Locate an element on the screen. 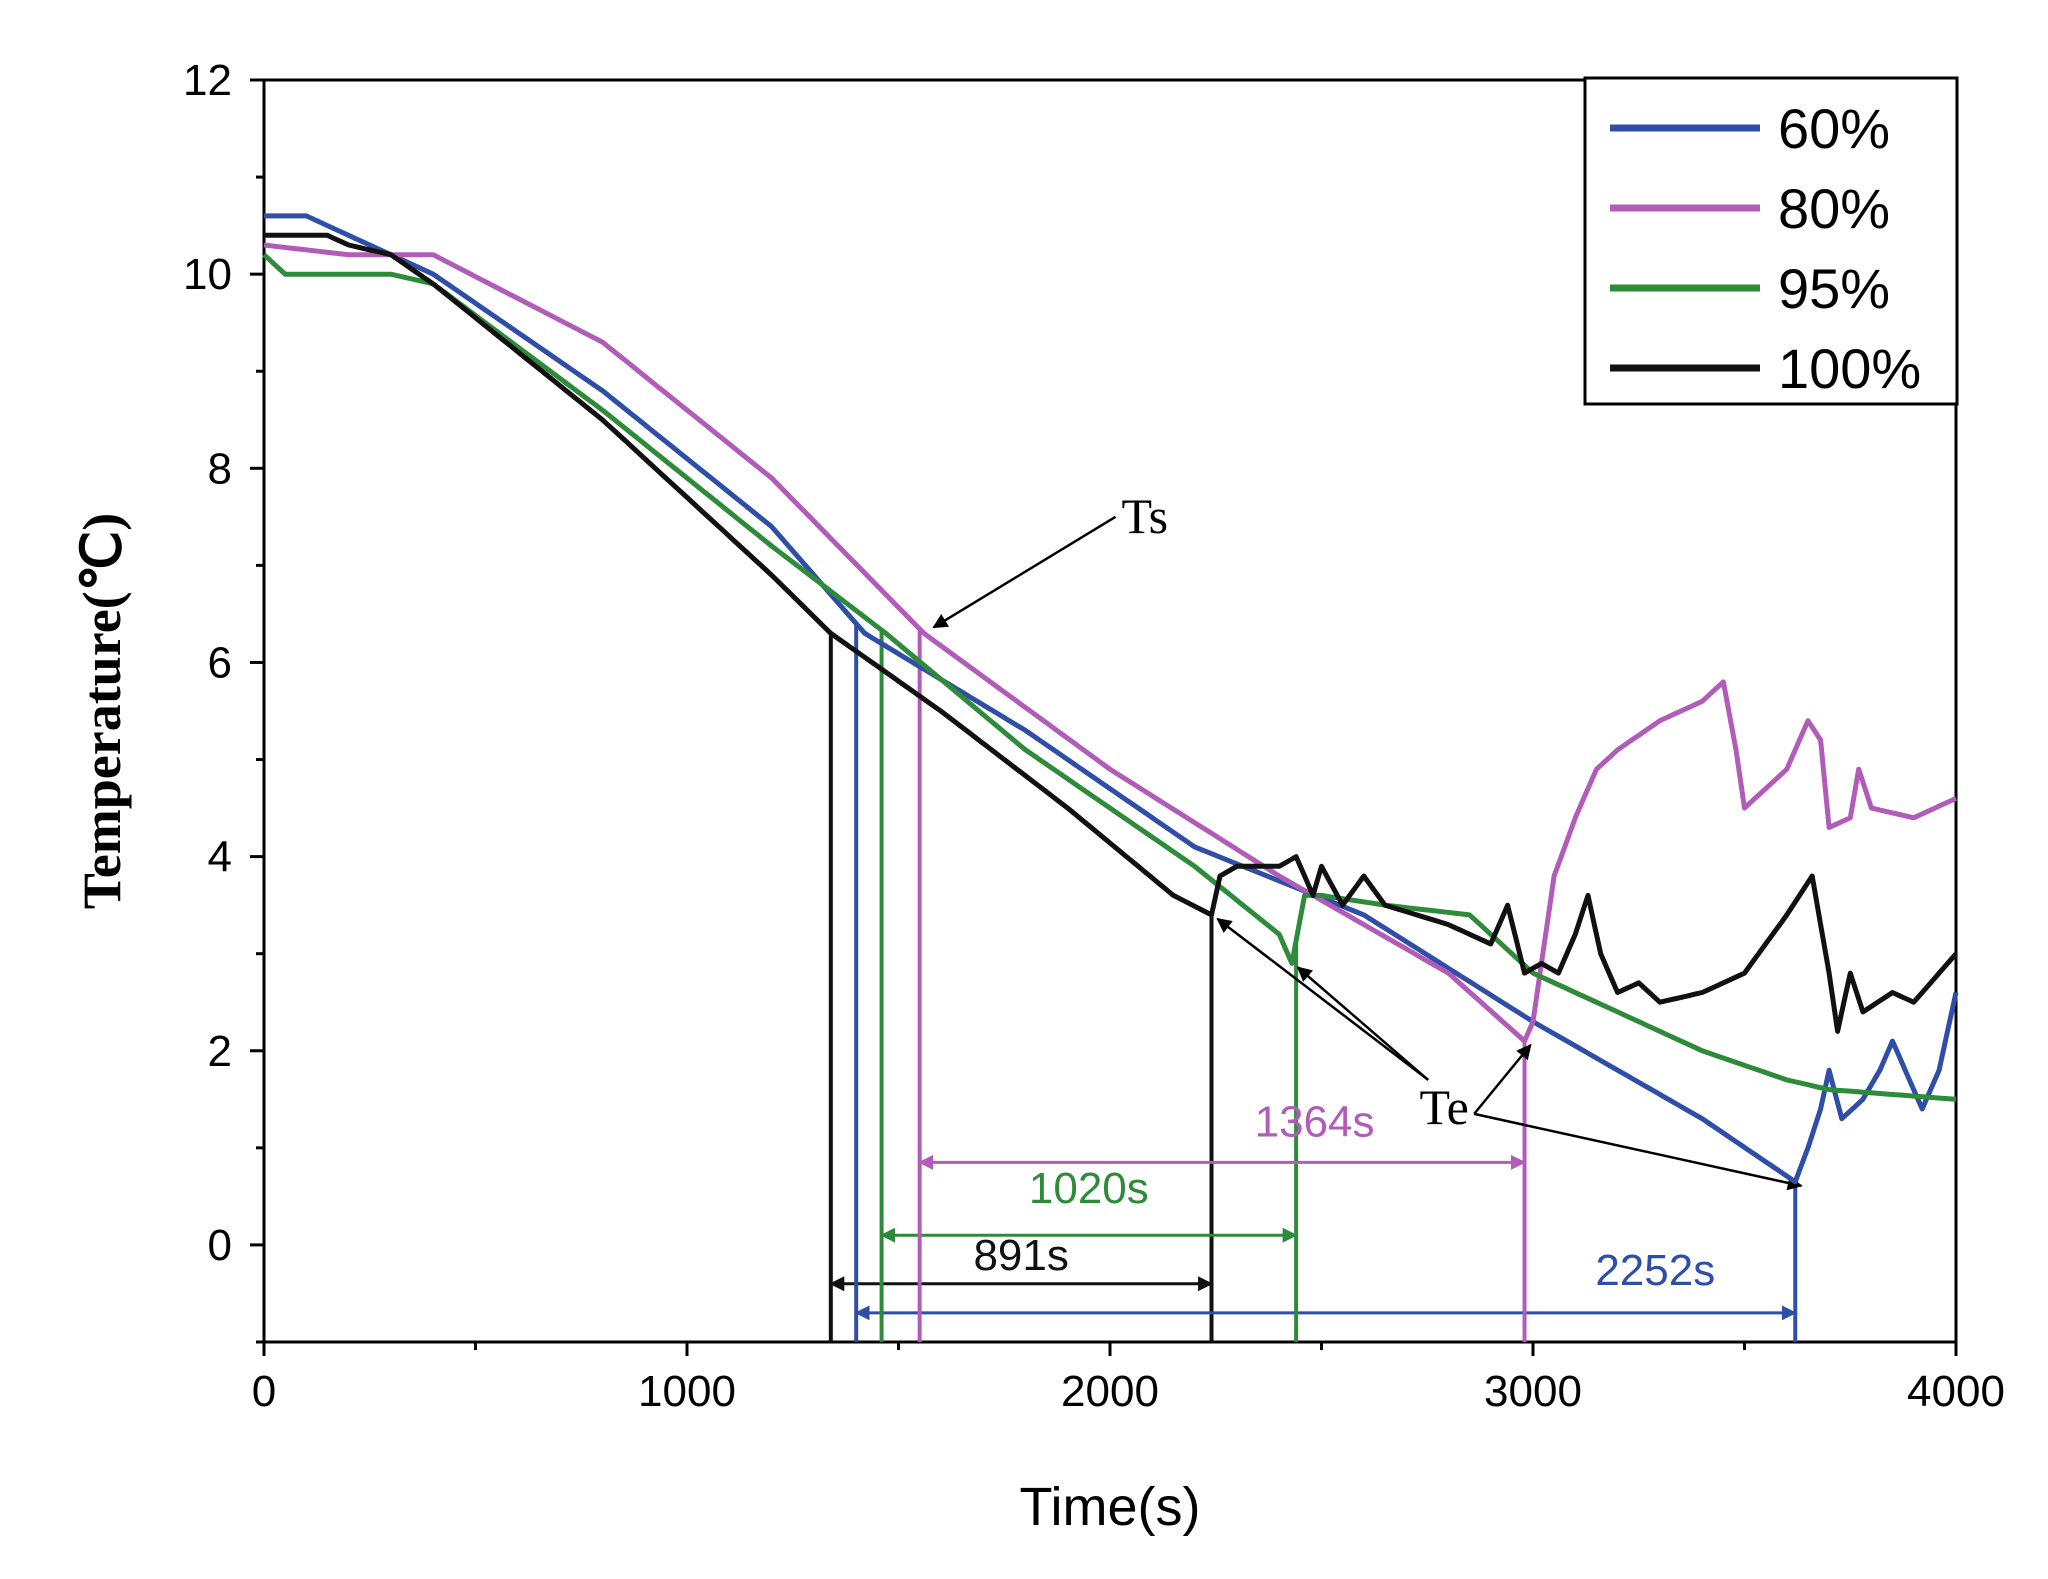  x-tick-label-1000: 1000 is located at coordinates (687, 1391).